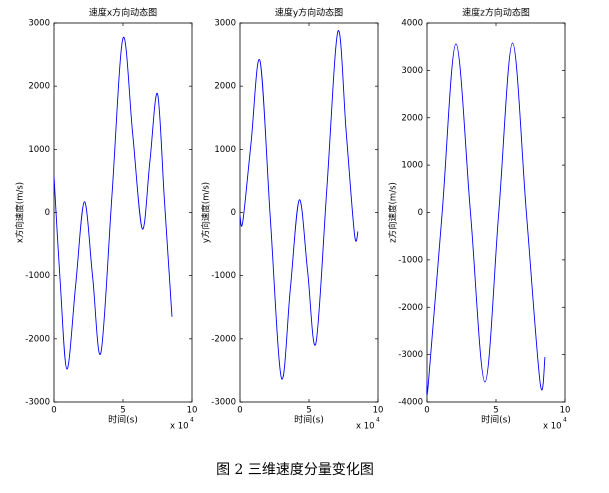 This screenshot has width=609, height=493. Describe the element at coordinates (295, 470) in the screenshot. I see `figure-caption: 图 2 三维速度分量变化图` at that location.